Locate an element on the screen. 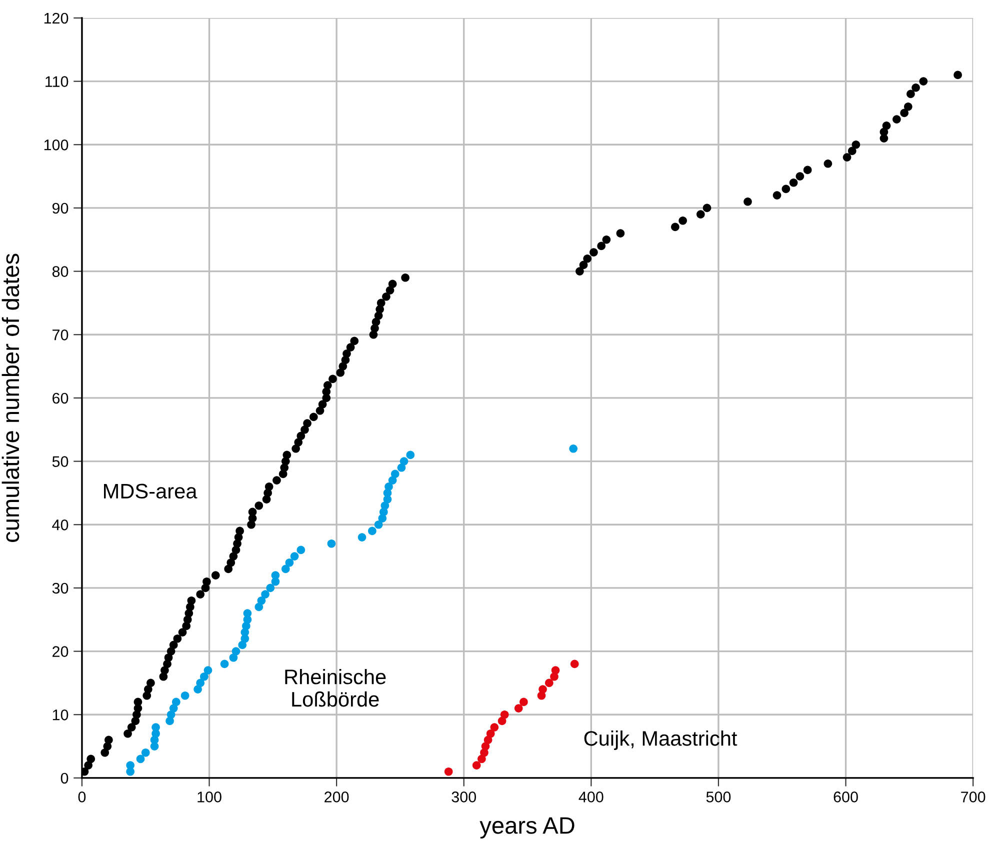 This screenshot has height=852, width=997. x-tick-label: 100 is located at coordinates (210, 797).